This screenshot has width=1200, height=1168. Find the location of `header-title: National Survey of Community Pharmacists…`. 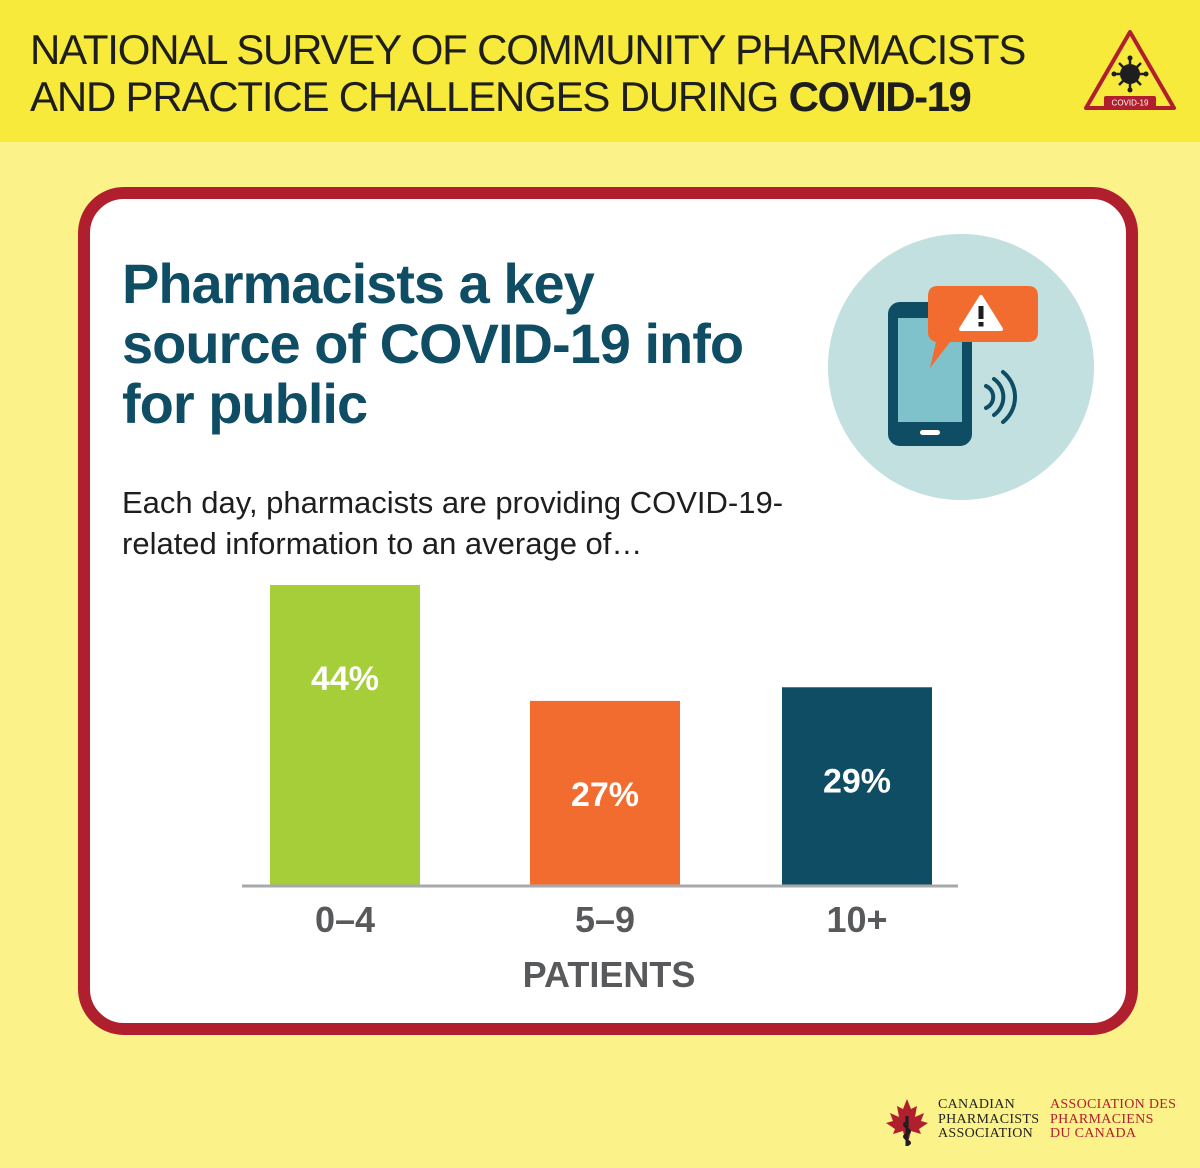

header-title: National Survey of Community Pharmacists… is located at coordinates (528, 73).